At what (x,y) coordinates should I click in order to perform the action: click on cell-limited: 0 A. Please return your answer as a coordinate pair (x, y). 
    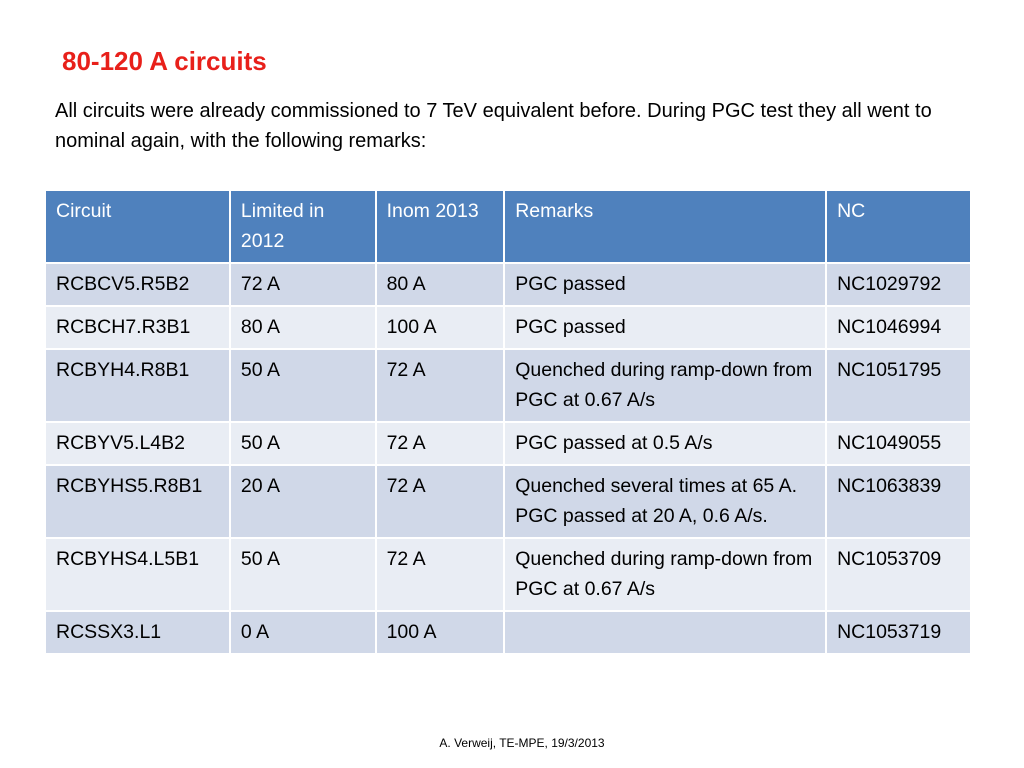
    Looking at the image, I should click on (302, 632).